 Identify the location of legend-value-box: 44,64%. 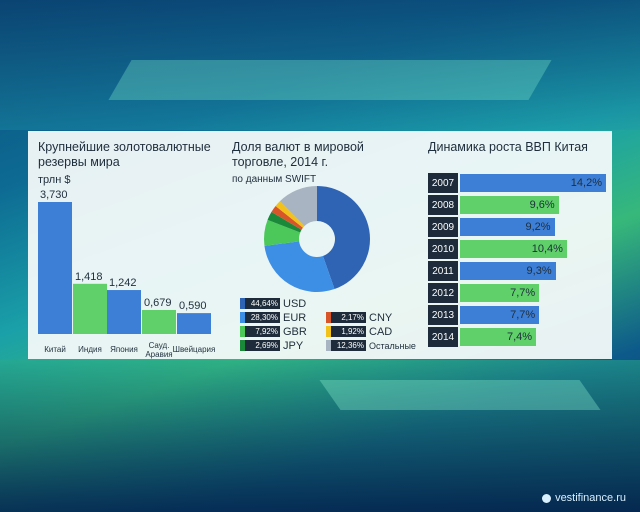
(260, 303).